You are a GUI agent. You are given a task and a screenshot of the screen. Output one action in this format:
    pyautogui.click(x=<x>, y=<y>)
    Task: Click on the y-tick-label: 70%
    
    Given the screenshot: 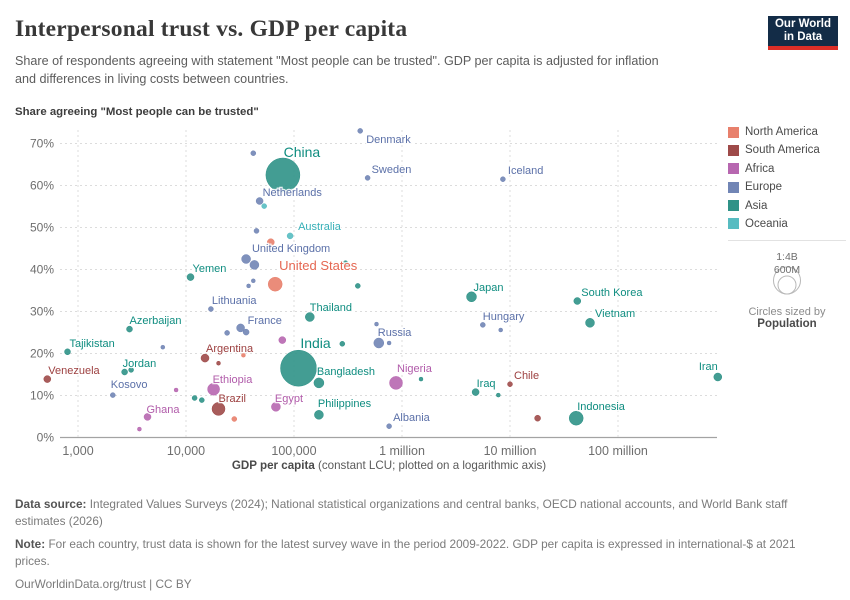 What is the action you would take?
    pyautogui.click(x=42, y=144)
    